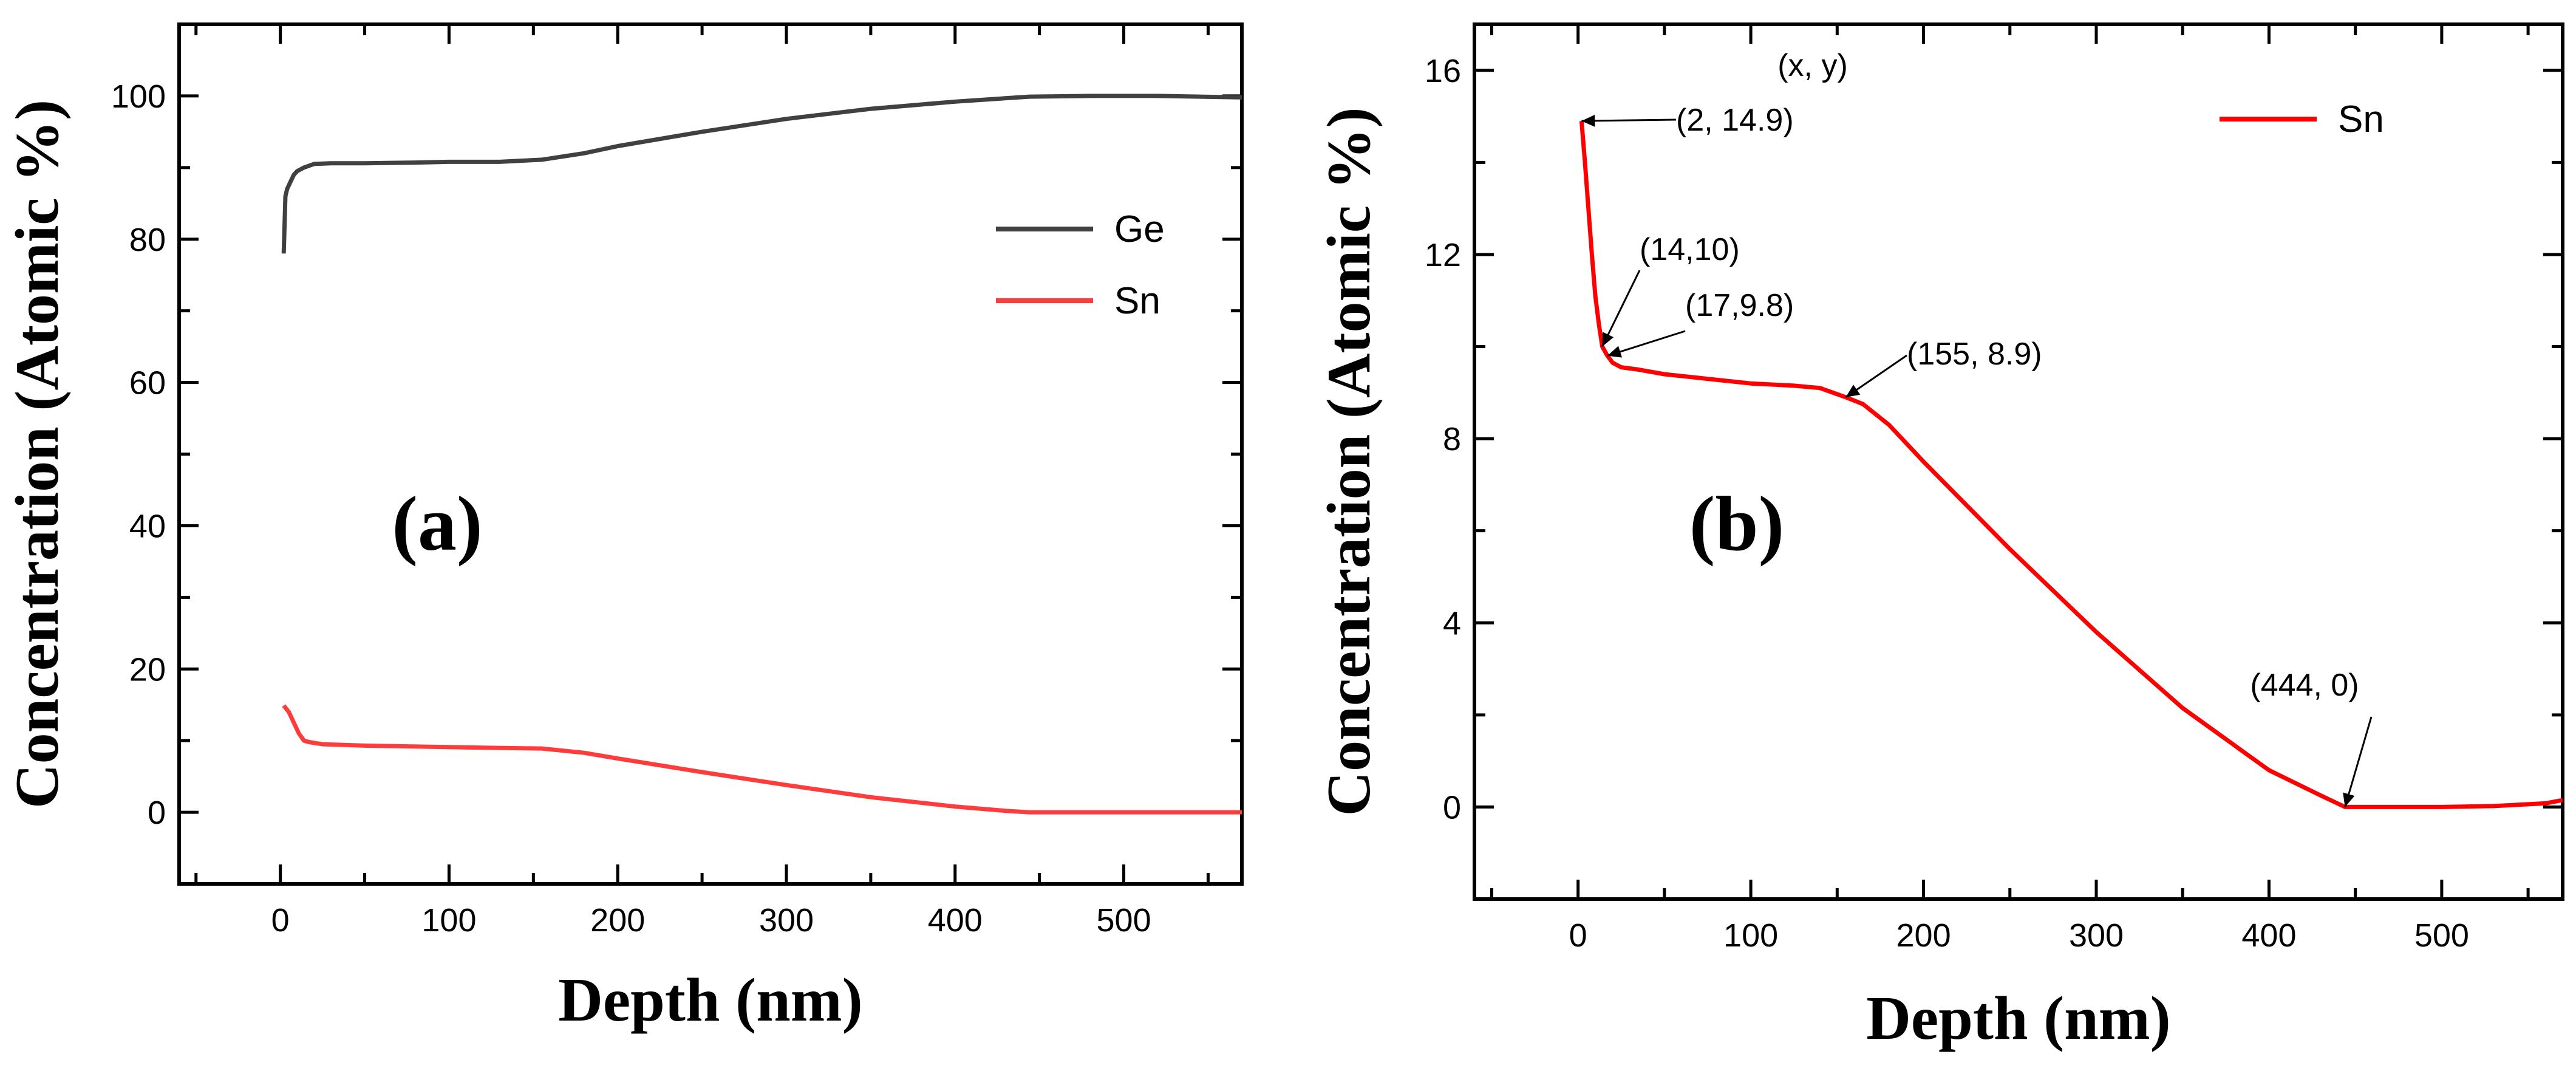 This screenshot has height=1071, width=2576. Describe the element at coordinates (1740, 305) in the screenshot. I see `annotation-label: (17,9.8)` at that location.